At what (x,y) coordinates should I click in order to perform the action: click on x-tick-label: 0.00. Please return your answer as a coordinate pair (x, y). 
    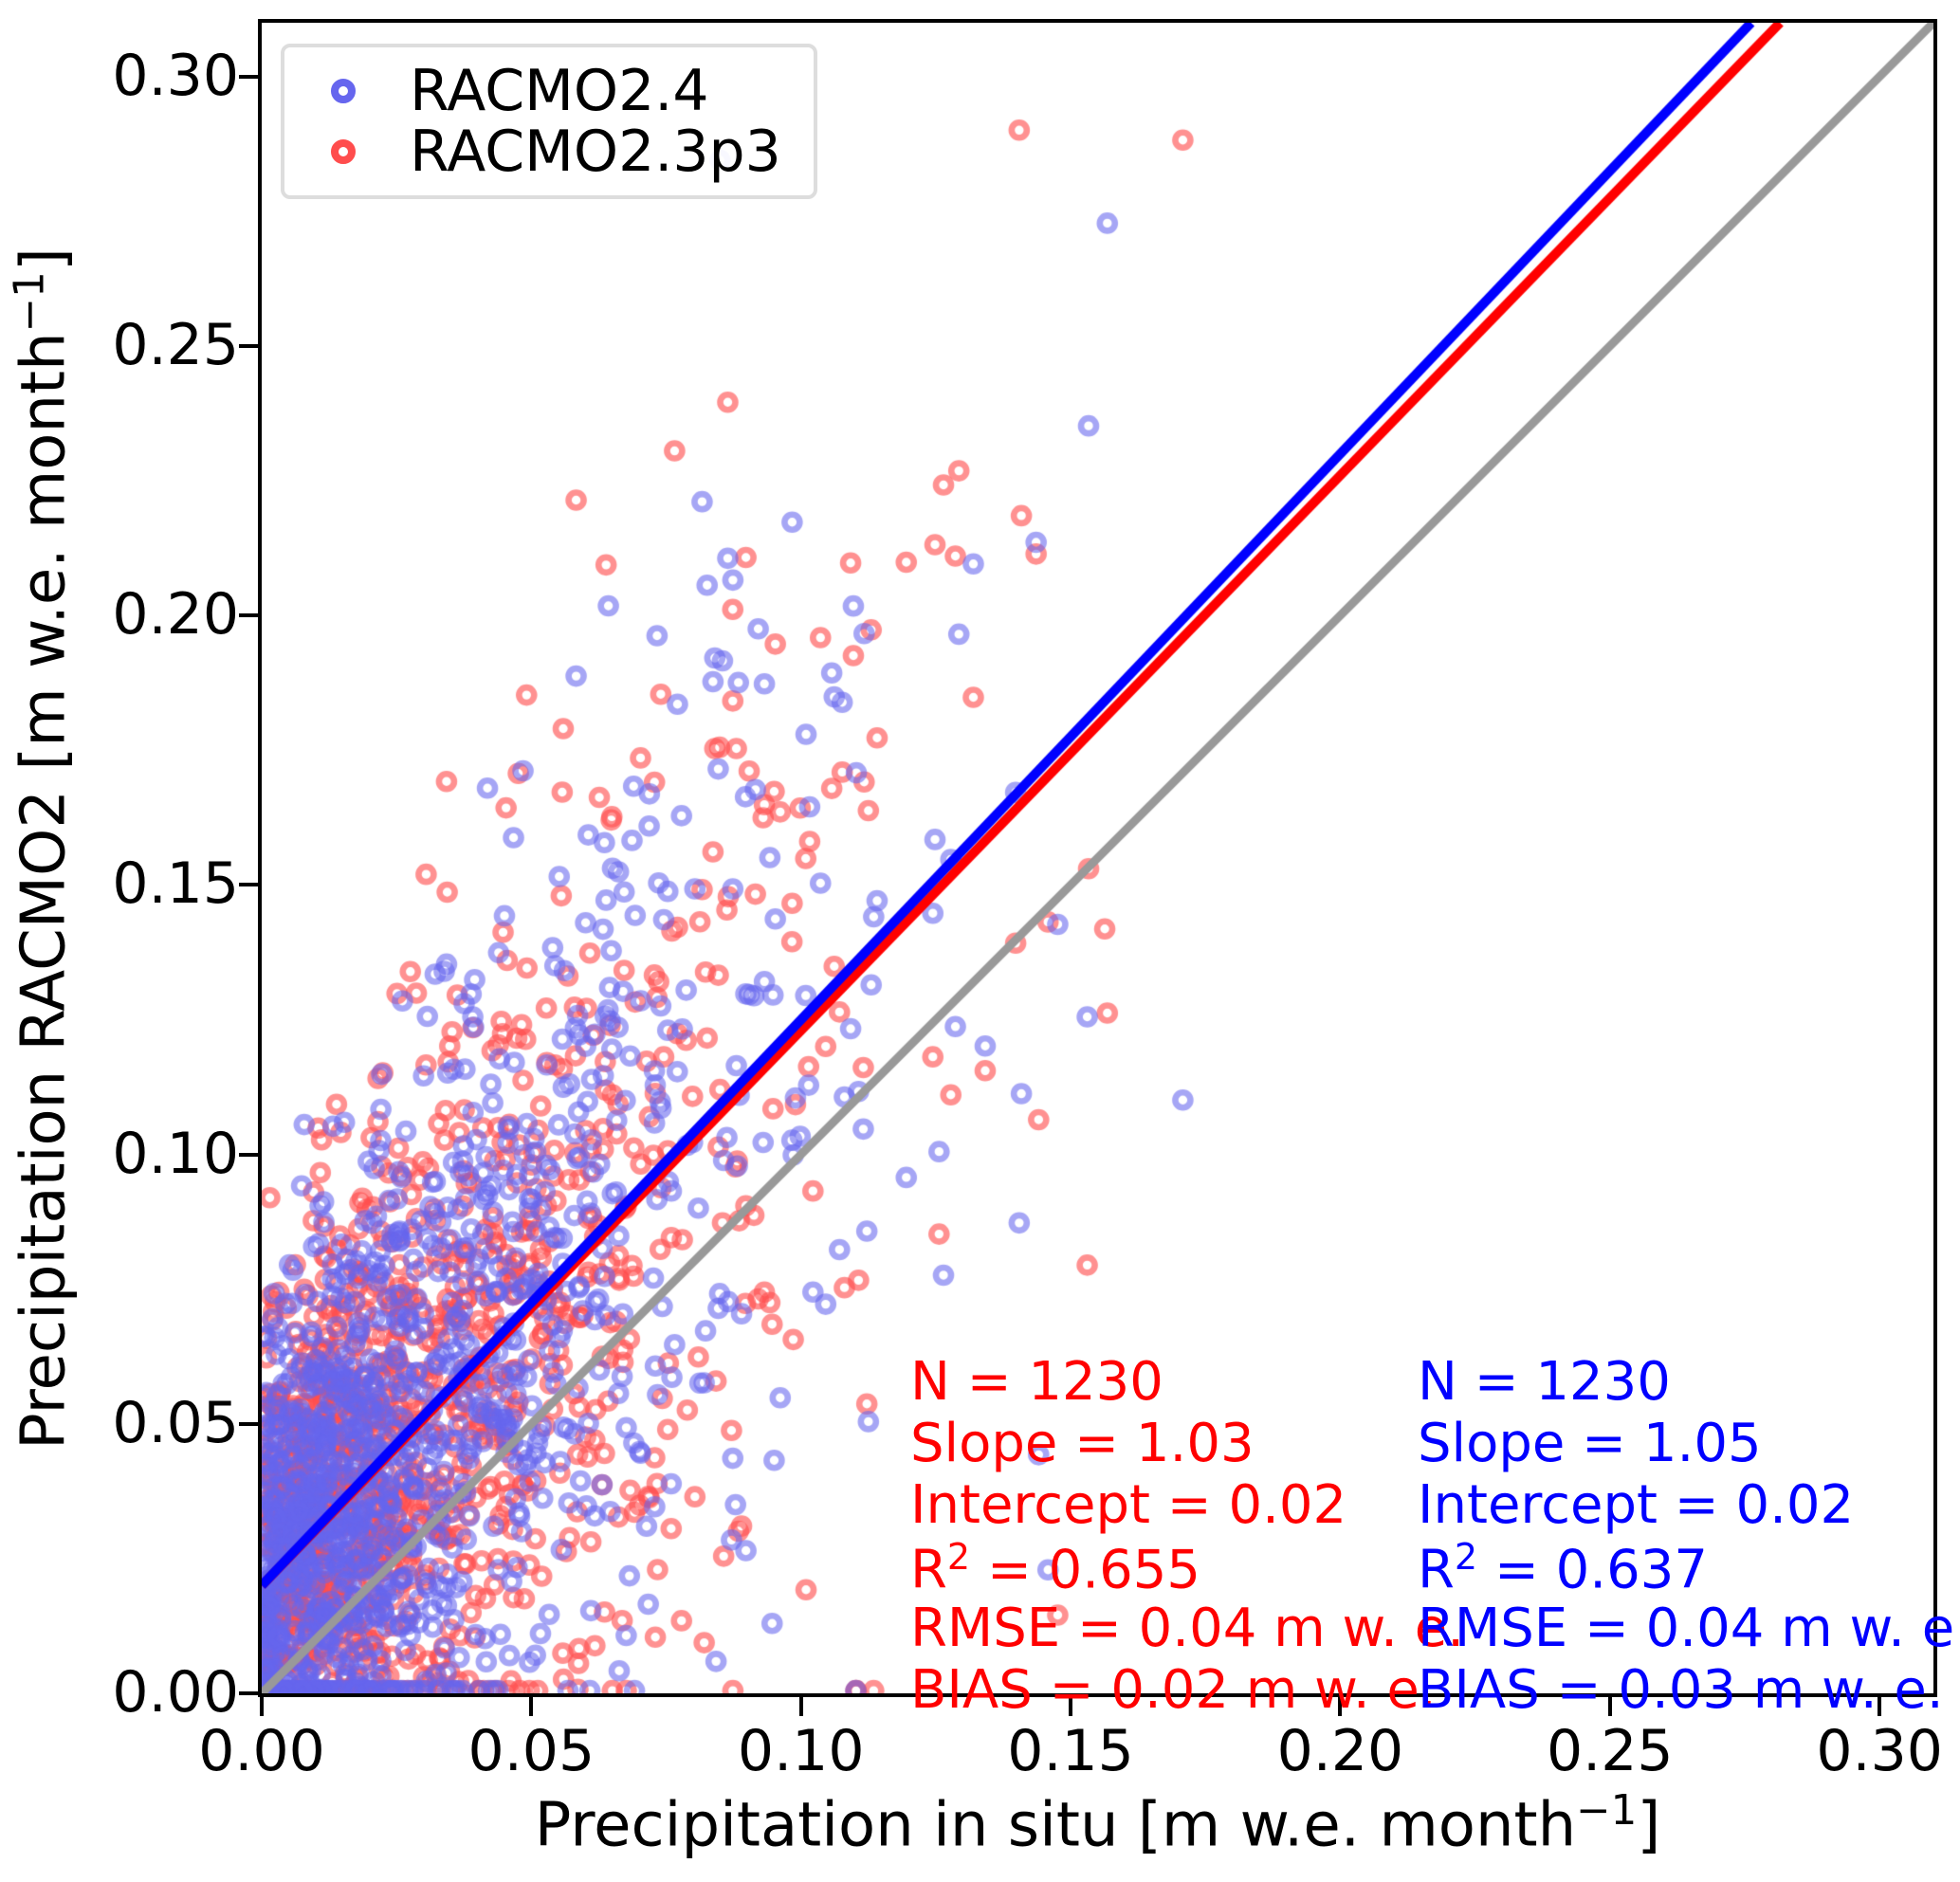
    Looking at the image, I should click on (261, 1751).